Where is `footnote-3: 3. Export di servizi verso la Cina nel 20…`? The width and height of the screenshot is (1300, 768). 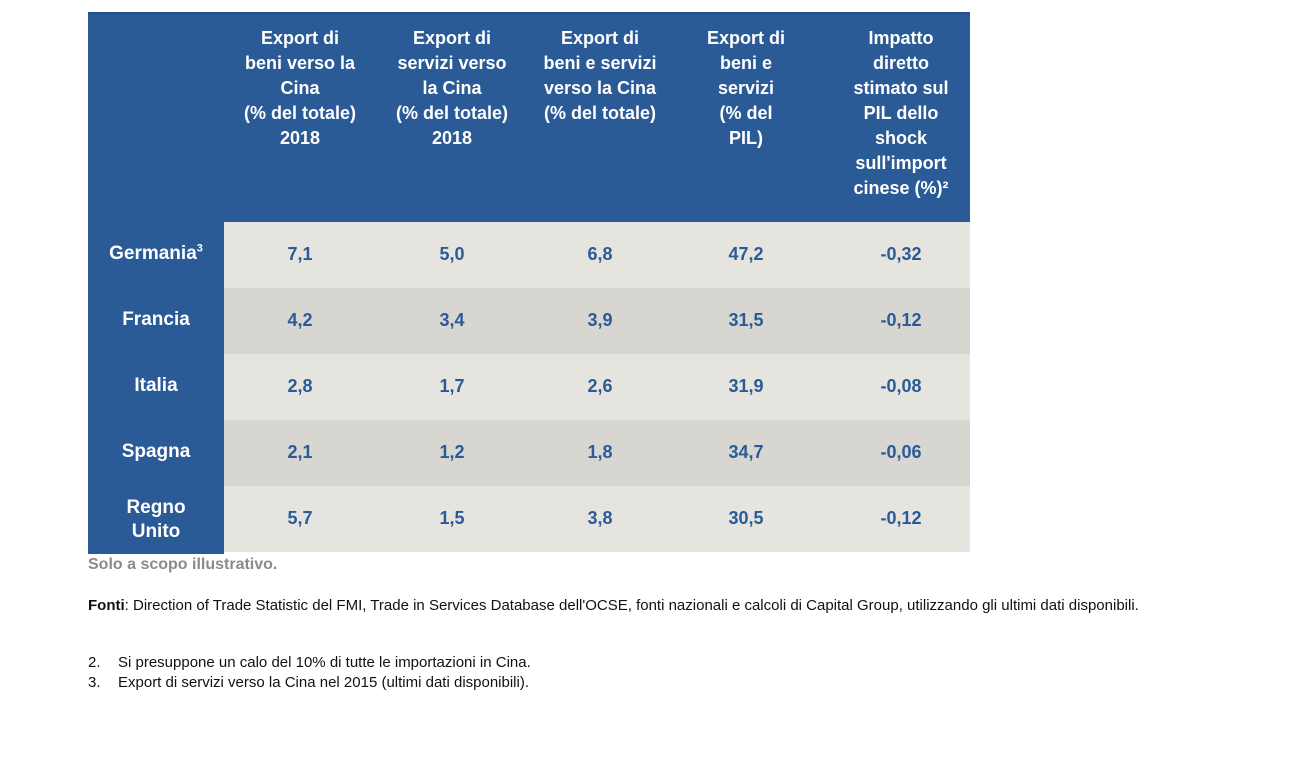 footnote-3: 3. Export di servizi verso la Cina nel 20… is located at coordinates (309, 682).